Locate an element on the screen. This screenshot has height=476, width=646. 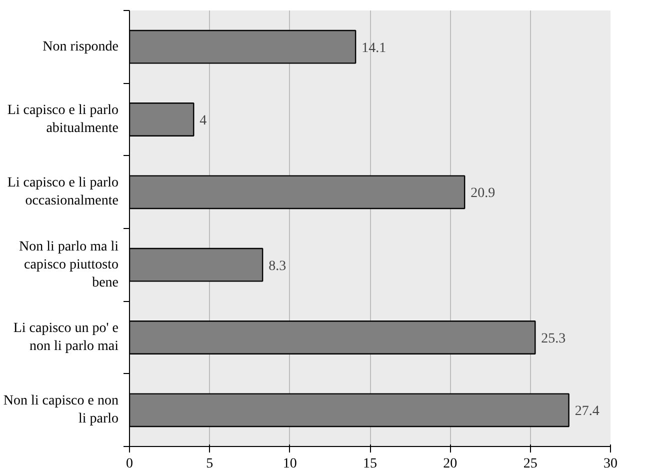
data-label: 27.4 is located at coordinates (587, 412).